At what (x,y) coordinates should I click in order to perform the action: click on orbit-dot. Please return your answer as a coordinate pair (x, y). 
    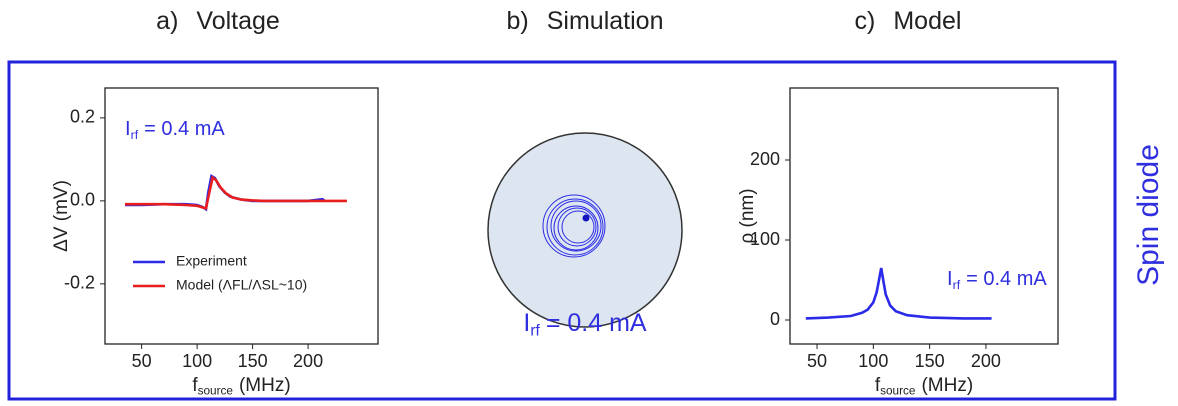
    Looking at the image, I should click on (586, 218).